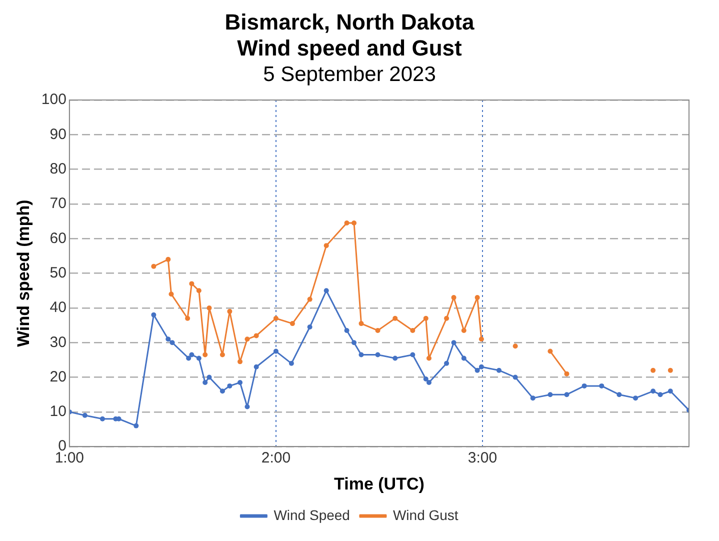 The image size is (719, 541). Describe the element at coordinates (379, 484) in the screenshot. I see `x-axis-title: Time (UTC)` at that location.